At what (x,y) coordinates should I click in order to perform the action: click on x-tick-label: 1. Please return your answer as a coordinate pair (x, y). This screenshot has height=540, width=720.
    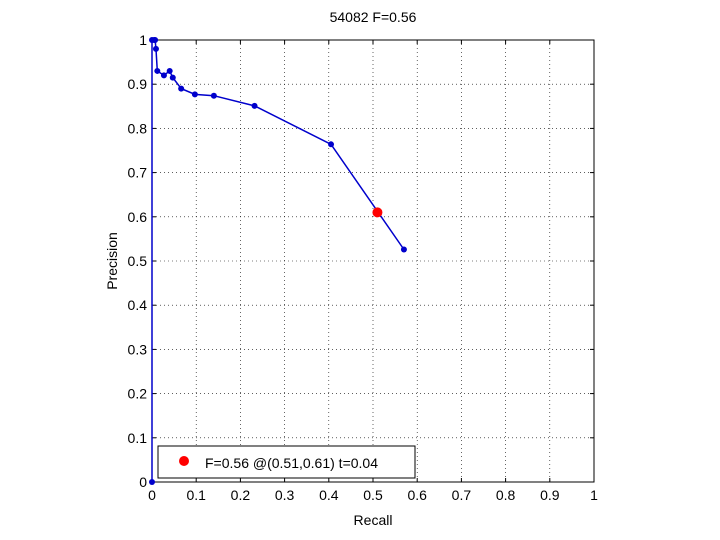
    Looking at the image, I should click on (594, 495).